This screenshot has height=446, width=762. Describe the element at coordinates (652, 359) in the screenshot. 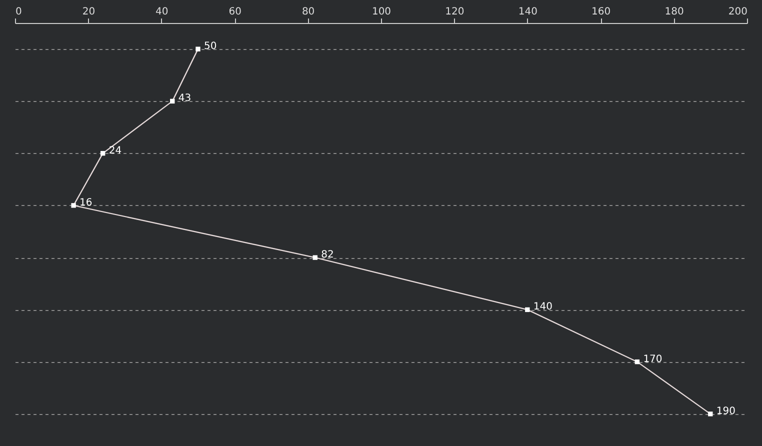

I see `data-label: 170` at that location.